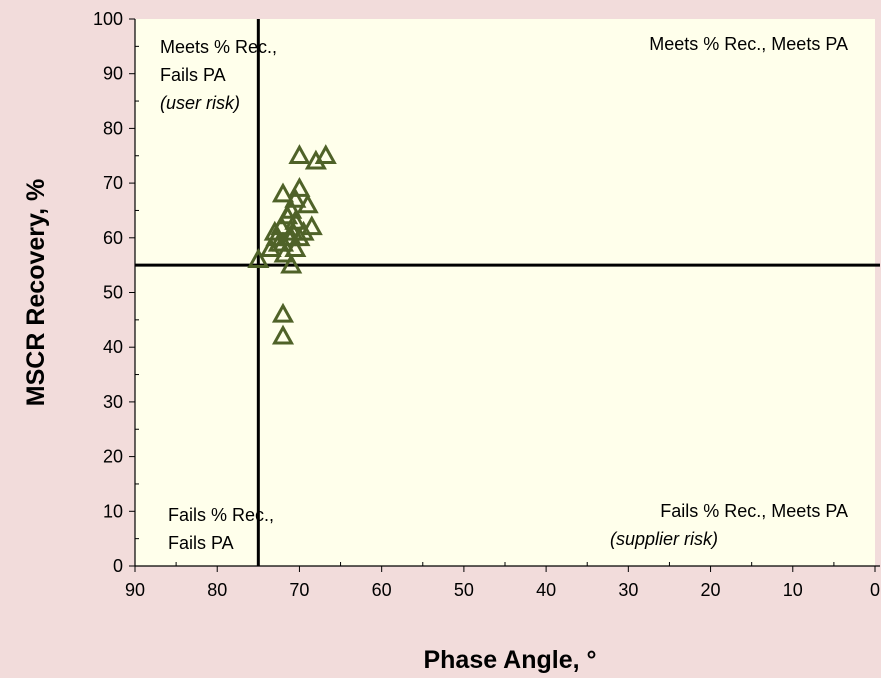 The height and width of the screenshot is (678, 881). Describe the element at coordinates (113, 74) in the screenshot. I see `y-tick-label: 90` at that location.